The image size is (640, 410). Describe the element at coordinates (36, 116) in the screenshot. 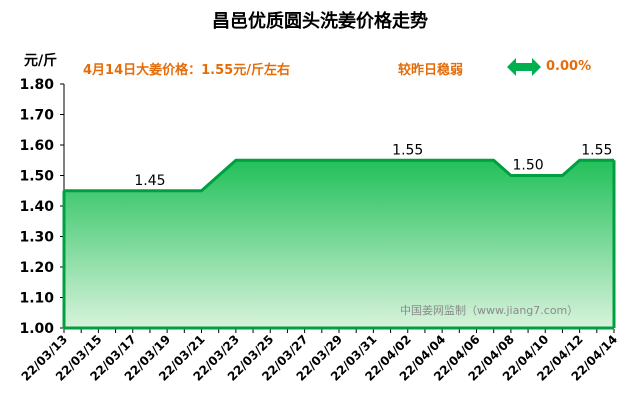

I see `y-tick-label: 1.70` at that location.